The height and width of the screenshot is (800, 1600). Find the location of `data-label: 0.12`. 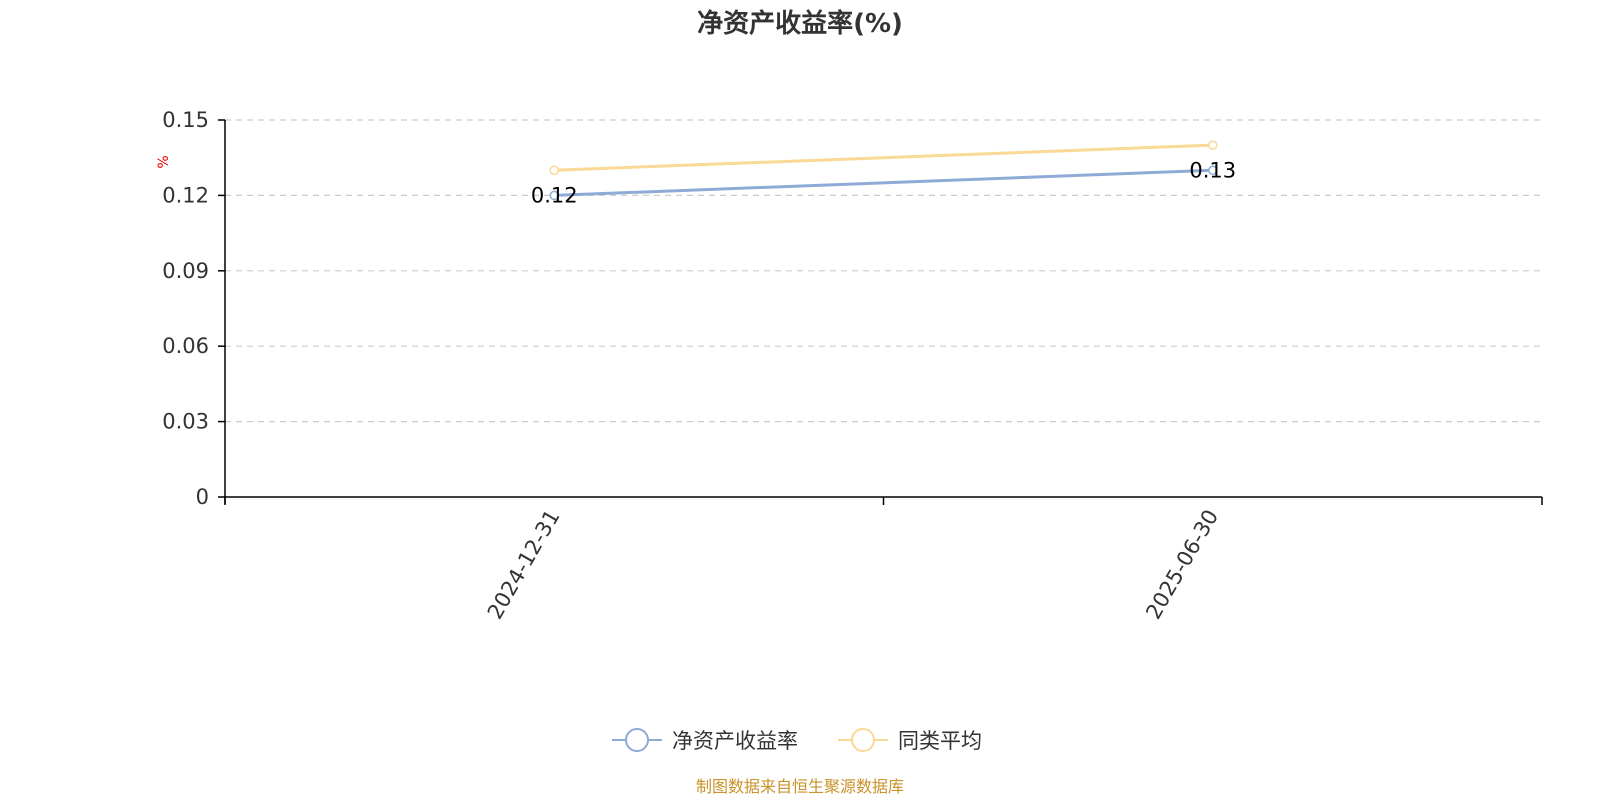

data-label: 0.12 is located at coordinates (554, 195).